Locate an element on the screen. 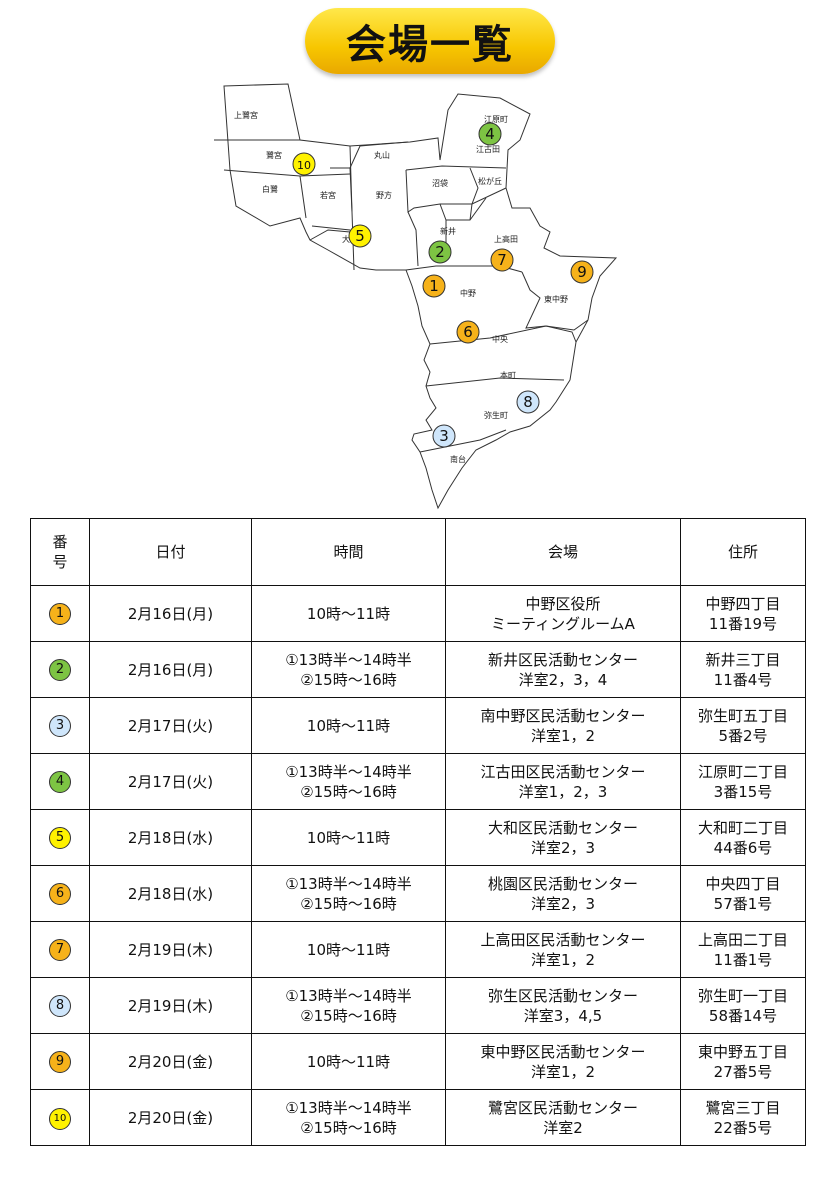 The width and height of the screenshot is (831, 1200). cell-venue: 東中野区民活動センター 洋室1，2 is located at coordinates (563, 1061).